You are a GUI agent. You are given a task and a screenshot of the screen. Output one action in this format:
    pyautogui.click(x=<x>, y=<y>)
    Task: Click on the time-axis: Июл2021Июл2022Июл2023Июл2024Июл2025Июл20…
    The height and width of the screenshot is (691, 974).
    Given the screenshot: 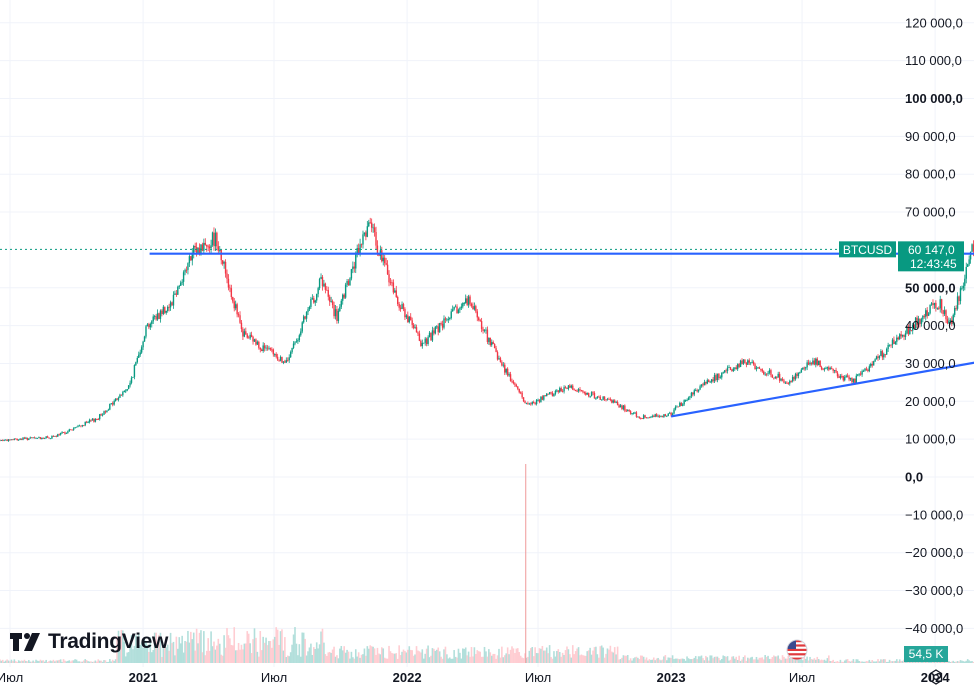 What is the action you would take?
    pyautogui.click(x=487, y=677)
    